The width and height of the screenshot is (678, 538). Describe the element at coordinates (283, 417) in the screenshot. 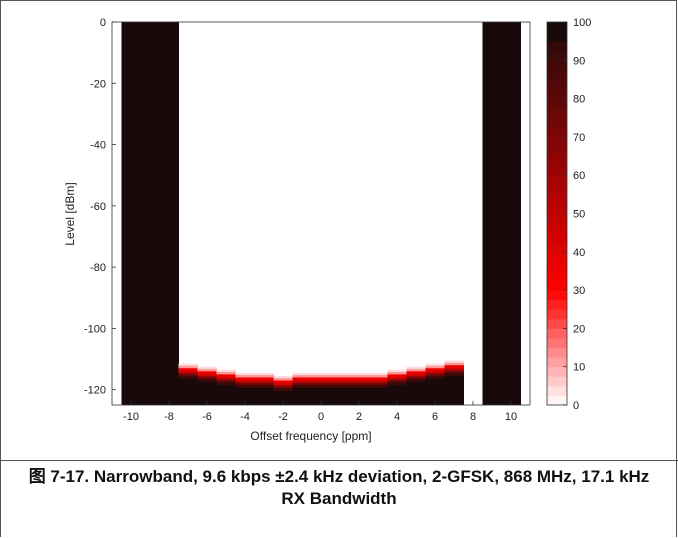

I see `x-tick-label: -2` at that location.